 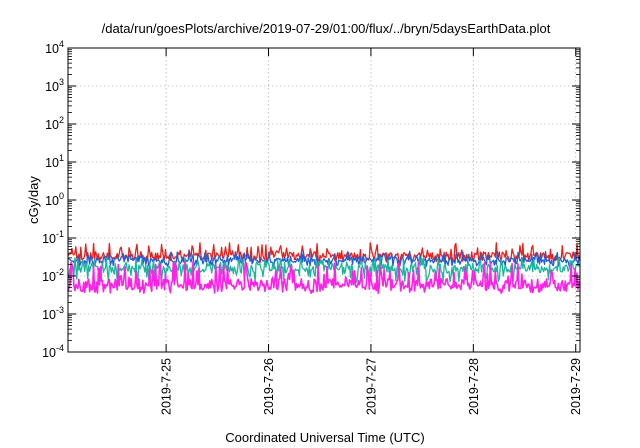 What do you see at coordinates (269, 386) in the screenshot?
I see `x-tick-label: 2019-7-26` at bounding box center [269, 386].